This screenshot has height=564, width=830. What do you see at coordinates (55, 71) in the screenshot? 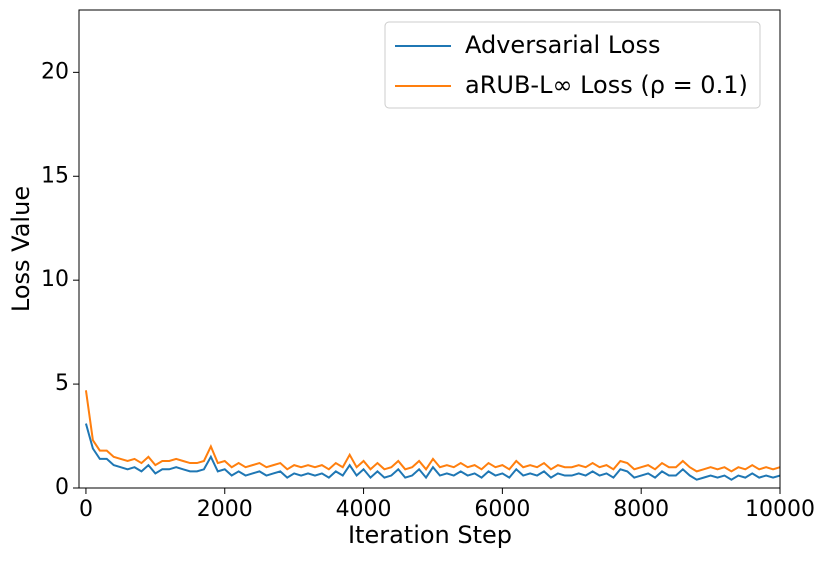
I see `y-tick-label: 20` at bounding box center [55, 71].